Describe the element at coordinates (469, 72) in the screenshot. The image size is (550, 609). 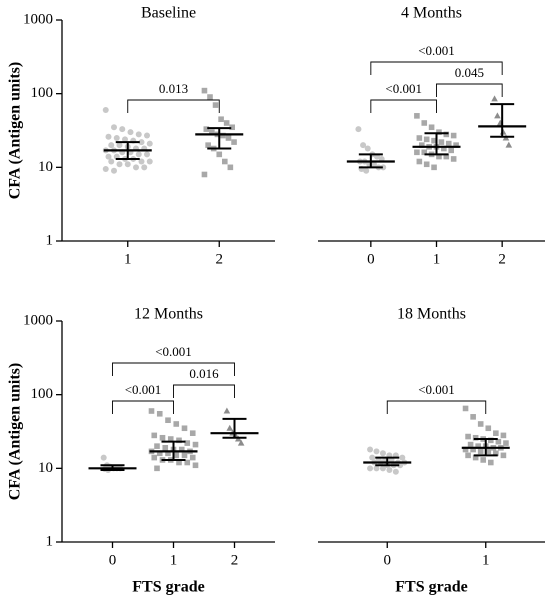
I see `p-value: 0.045` at that location.